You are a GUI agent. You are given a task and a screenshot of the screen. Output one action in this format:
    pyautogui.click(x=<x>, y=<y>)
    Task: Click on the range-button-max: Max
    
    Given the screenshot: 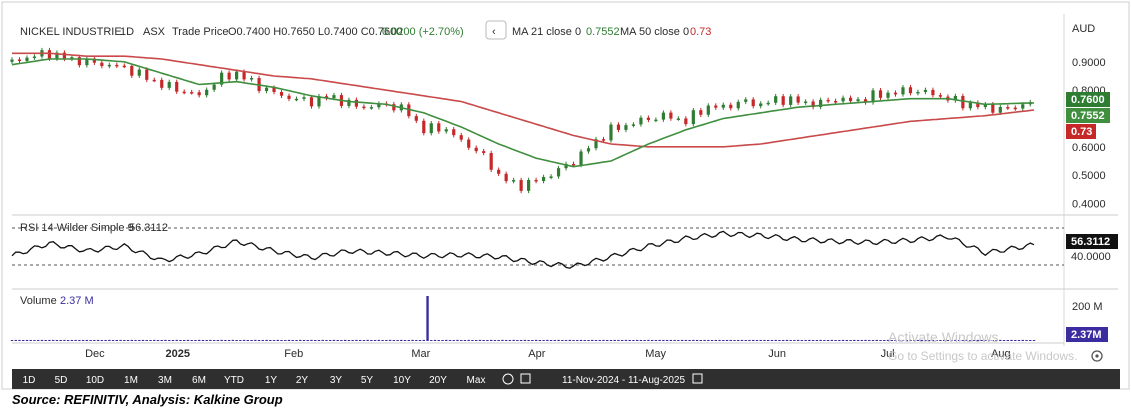 What is the action you would take?
    pyautogui.click(x=476, y=380)
    